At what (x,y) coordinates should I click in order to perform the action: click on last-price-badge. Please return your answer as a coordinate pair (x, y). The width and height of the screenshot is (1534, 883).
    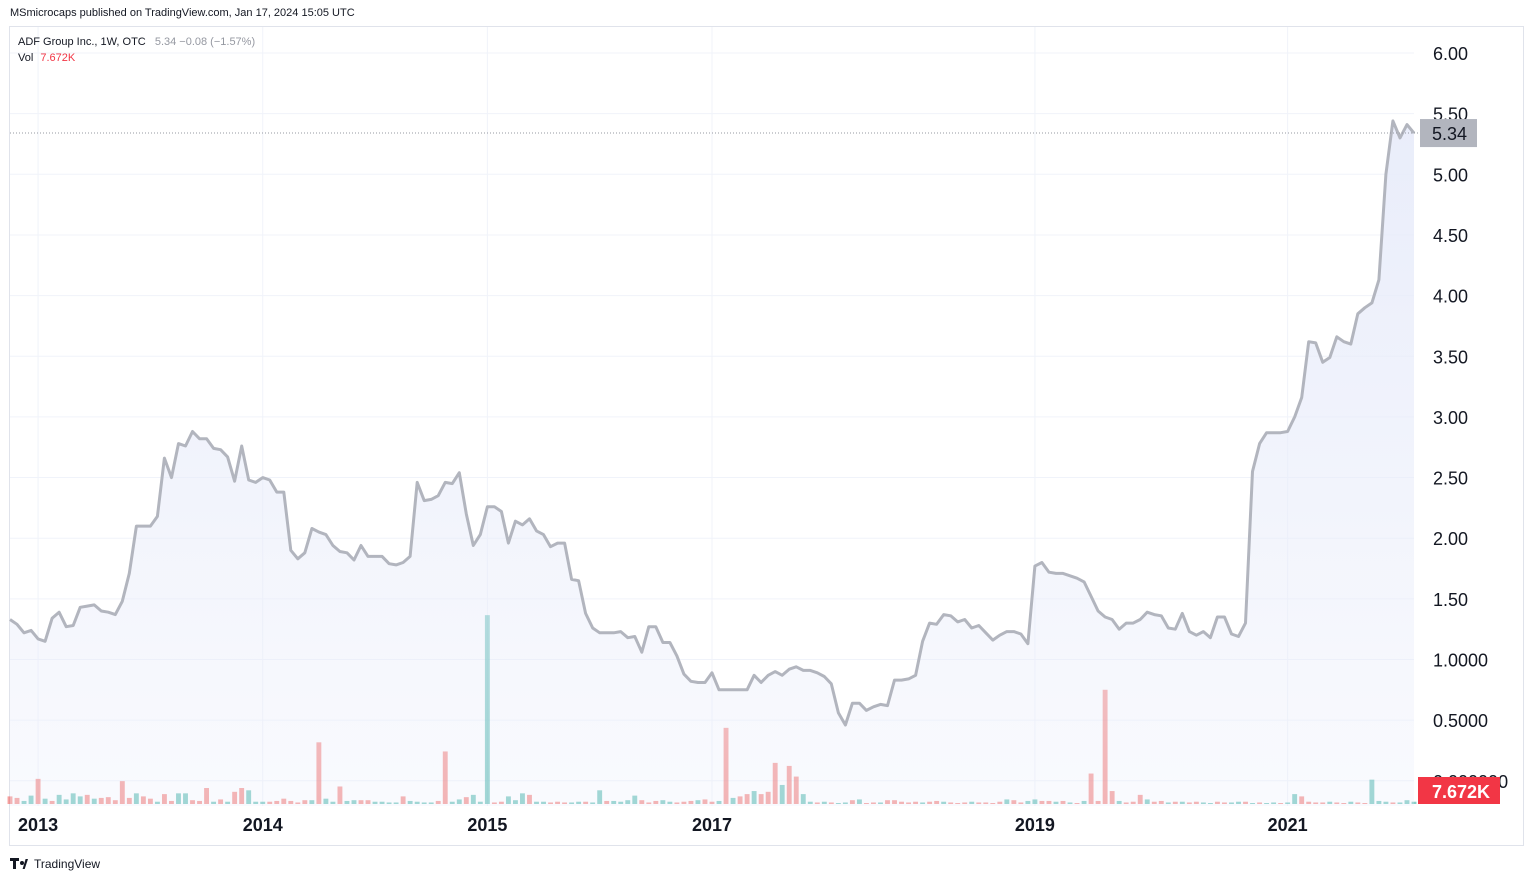
    Looking at the image, I should click on (1448, 133).